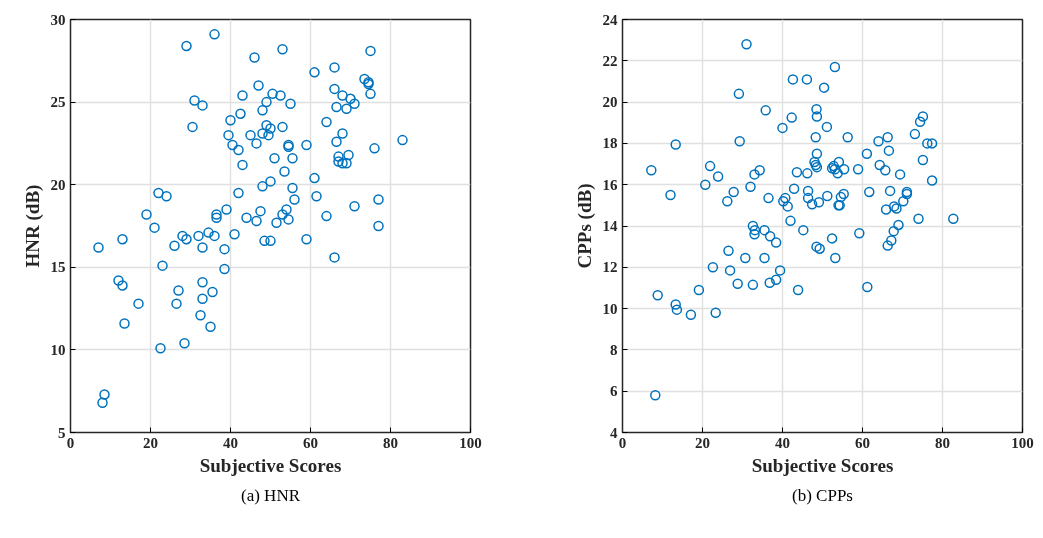 Image resolution: width=1043 pixels, height=538 pixels. Describe the element at coordinates (610, 226) in the screenshot. I see `y-tick-label: 14` at that location.